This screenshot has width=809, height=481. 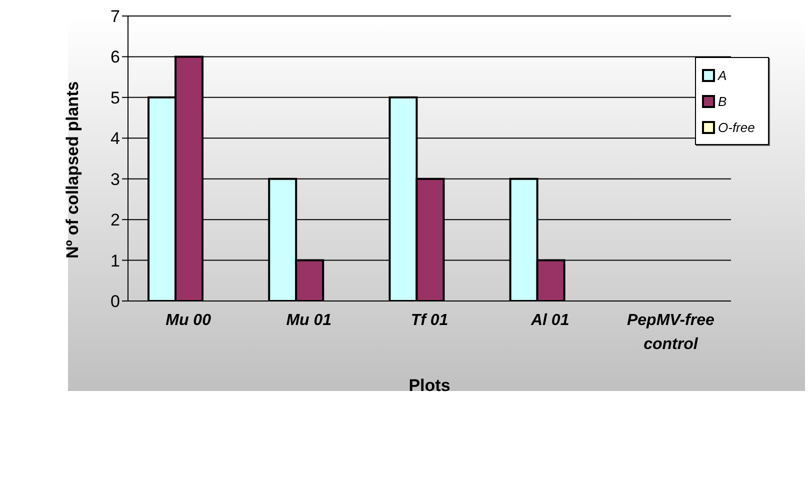 I want to click on y-tick-label: 1, so click(x=115, y=260).